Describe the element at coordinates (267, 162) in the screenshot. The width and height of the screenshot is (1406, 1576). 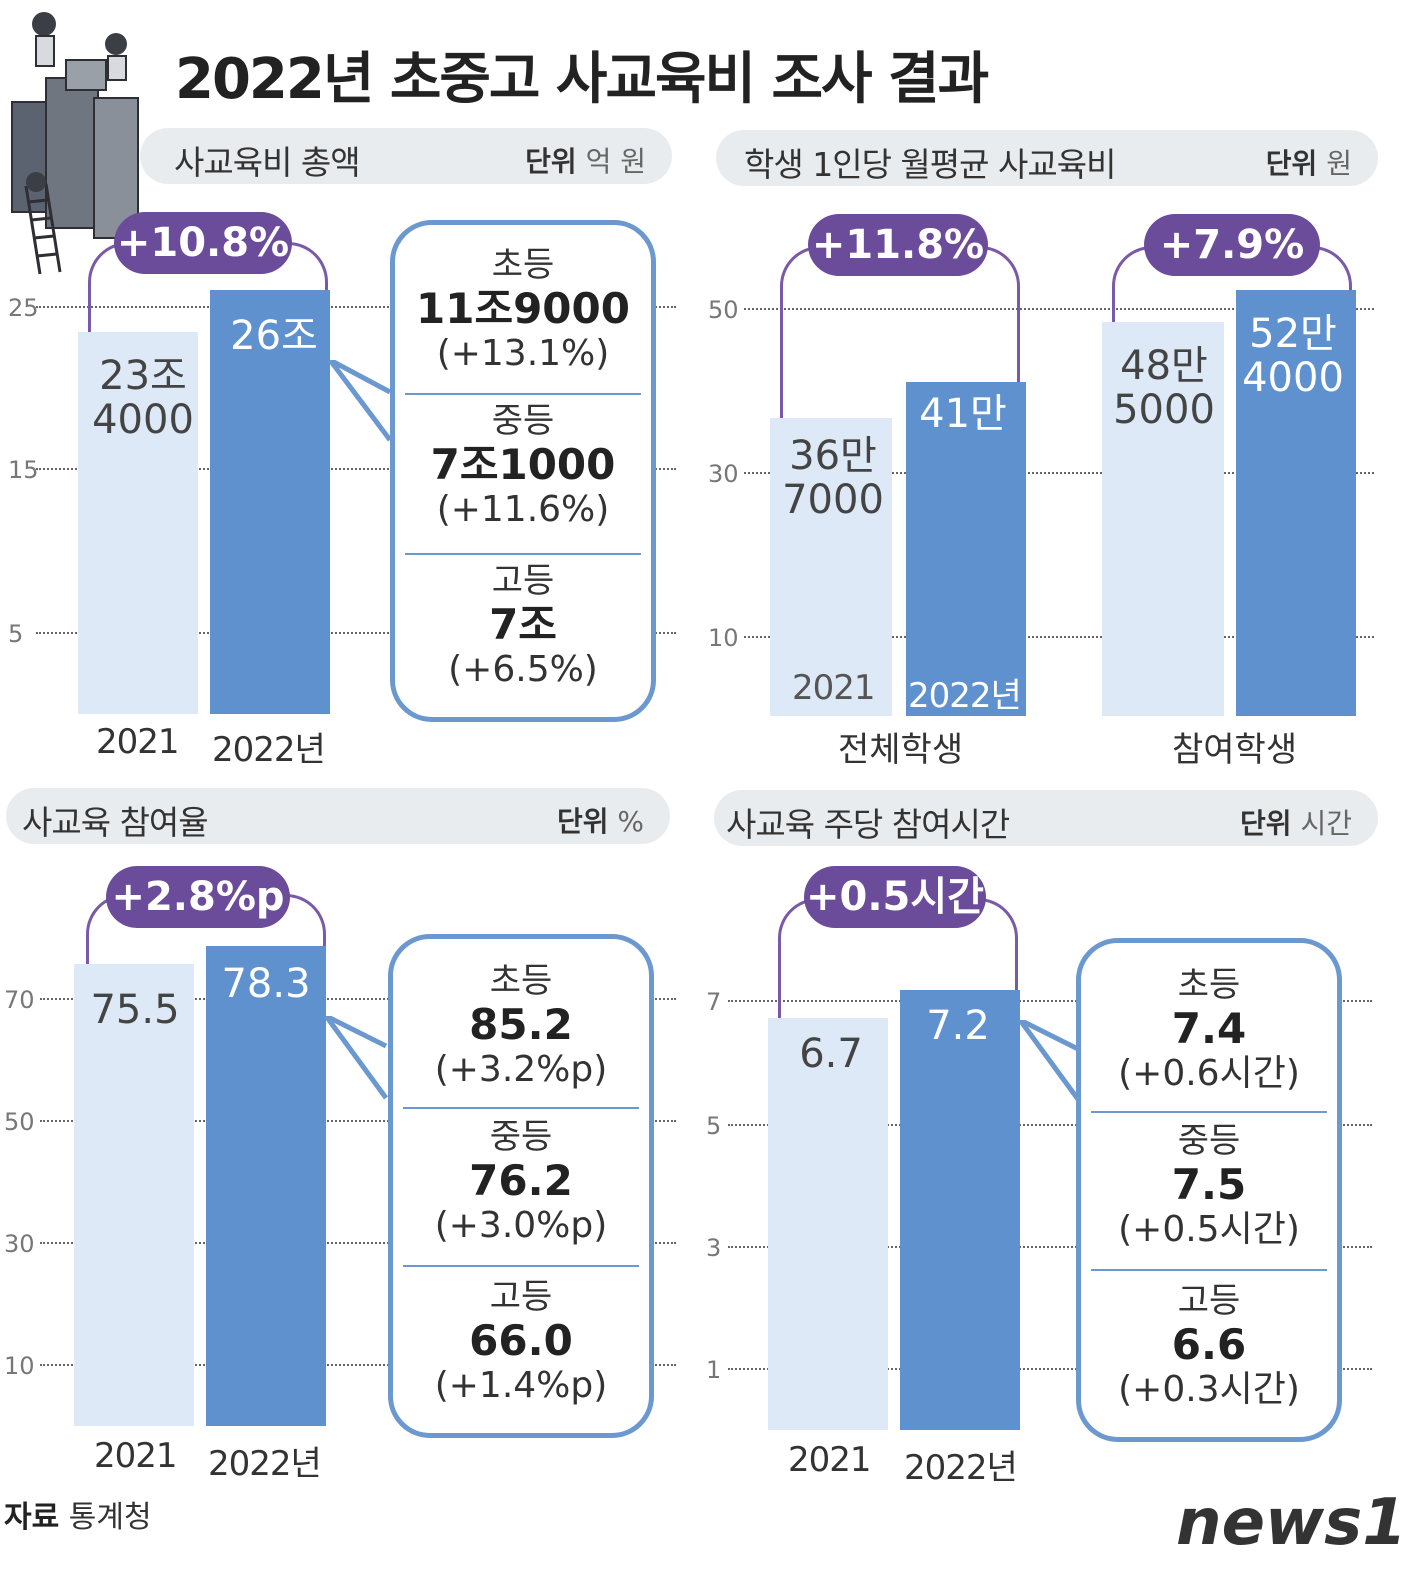
I see `panel-title-total: 사교육비 총액` at that location.